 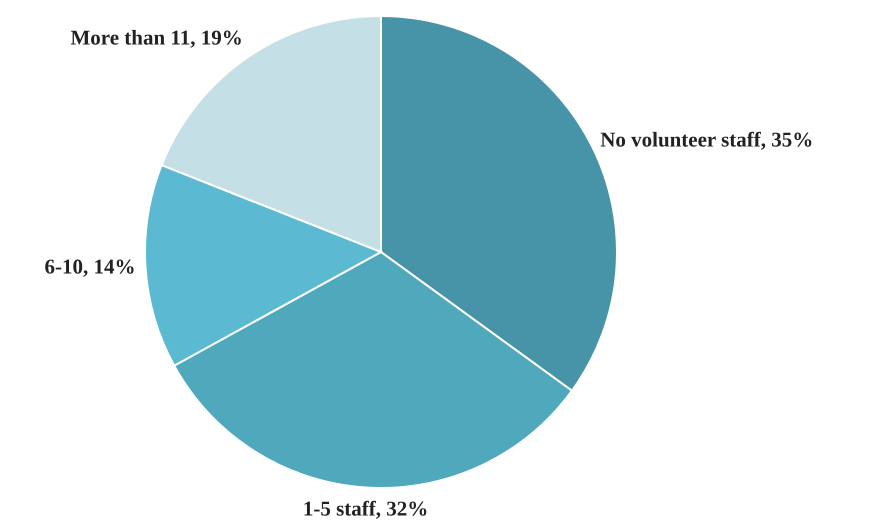 What do you see at coordinates (365, 508) in the screenshot?
I see `slice-label: 1-5 staff, 32%` at bounding box center [365, 508].